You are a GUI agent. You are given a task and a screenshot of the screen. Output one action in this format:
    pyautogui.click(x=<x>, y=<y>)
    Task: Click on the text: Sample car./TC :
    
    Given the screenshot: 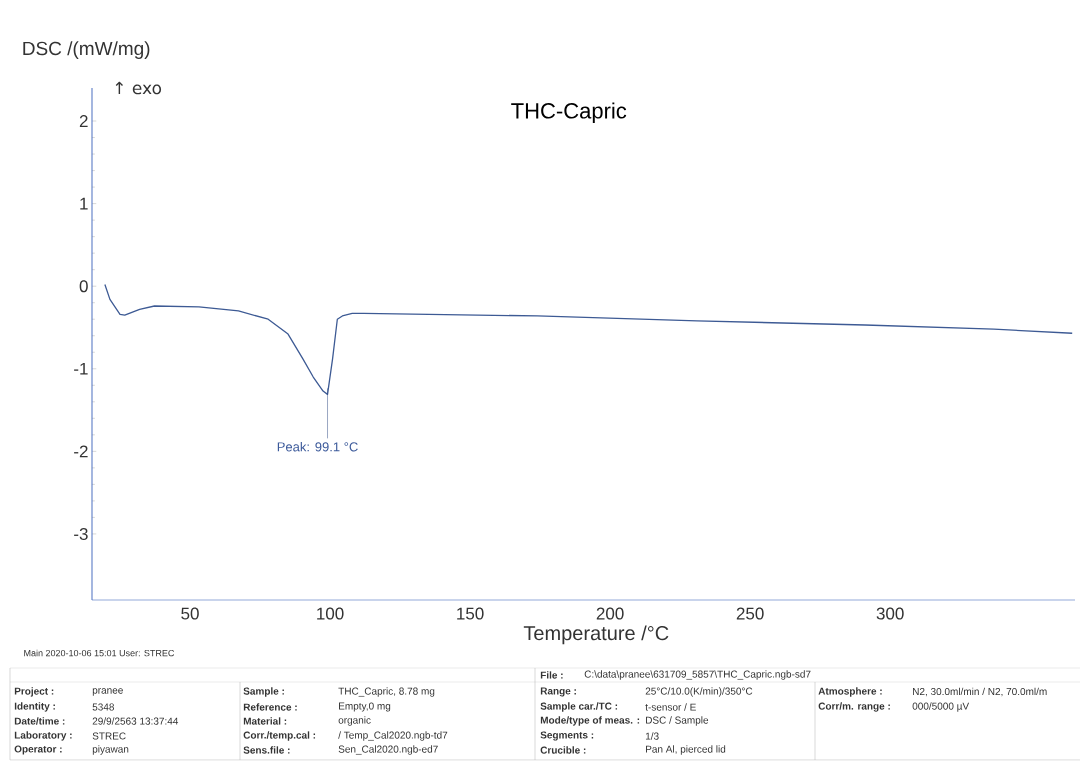 What is the action you would take?
    pyautogui.click(x=579, y=707)
    